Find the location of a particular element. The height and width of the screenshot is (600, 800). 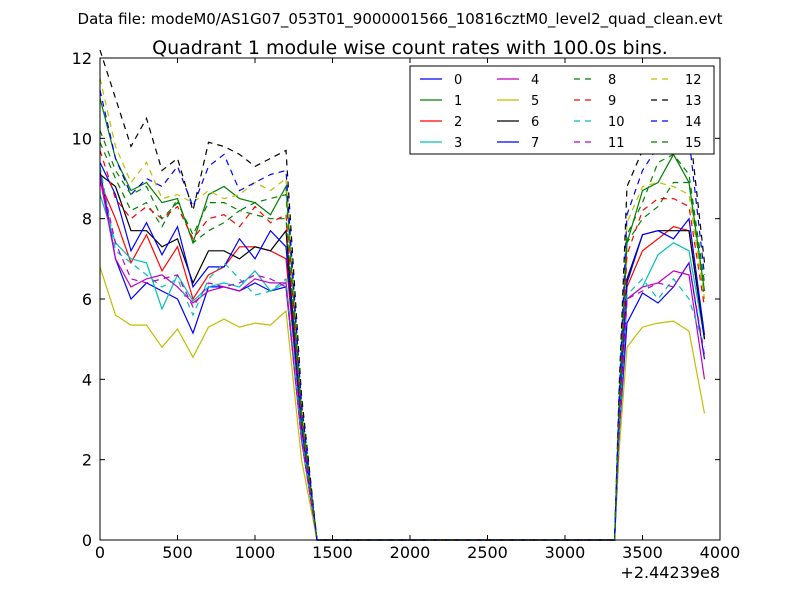

legend-label-14: 14 is located at coordinates (693, 122).